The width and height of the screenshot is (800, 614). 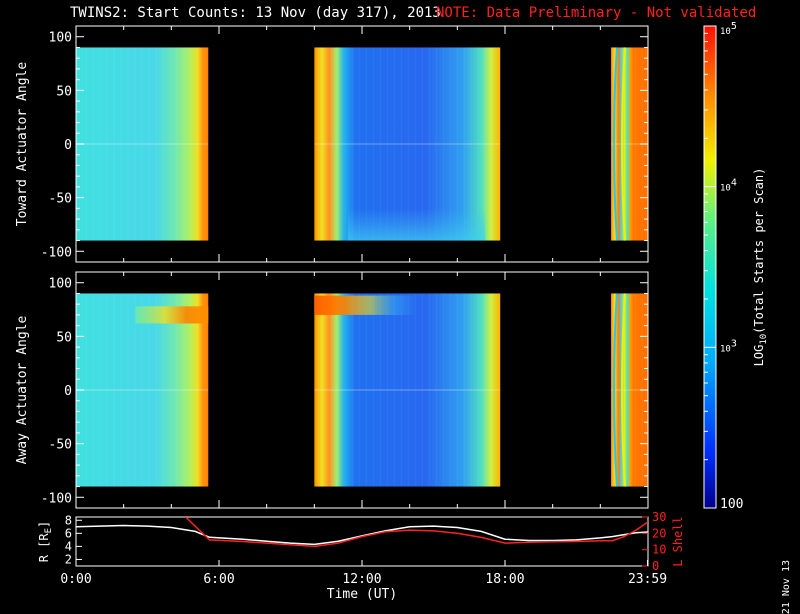 What do you see at coordinates (678, 541) in the screenshot?
I see `l-shell-axis-label: L Shell` at bounding box center [678, 541].